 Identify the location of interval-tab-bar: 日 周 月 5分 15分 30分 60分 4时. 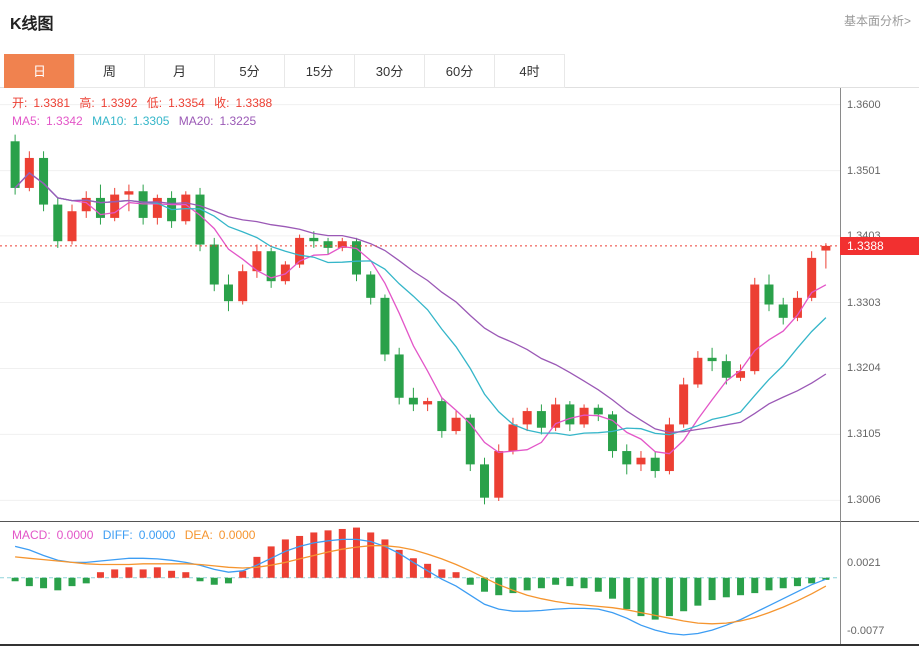
(459, 71).